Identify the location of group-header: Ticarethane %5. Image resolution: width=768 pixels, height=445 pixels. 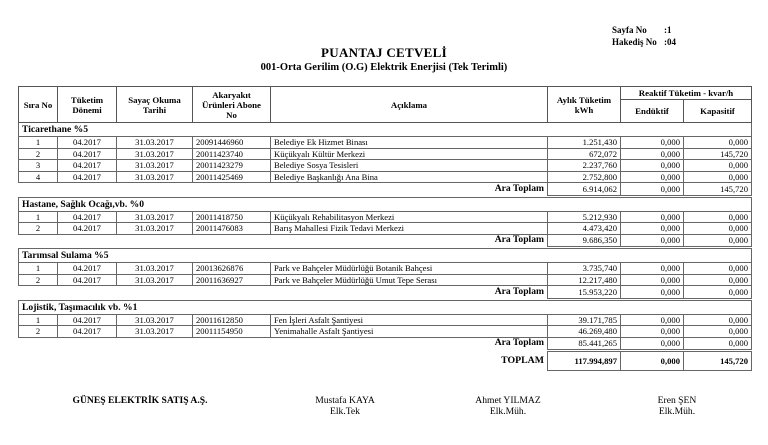
(385, 129).